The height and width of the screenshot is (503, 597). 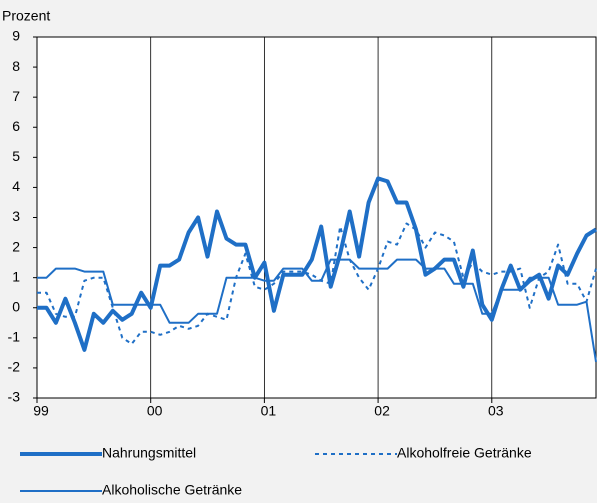 What do you see at coordinates (155, 411) in the screenshot?
I see `x-tick-label: 00` at bounding box center [155, 411].